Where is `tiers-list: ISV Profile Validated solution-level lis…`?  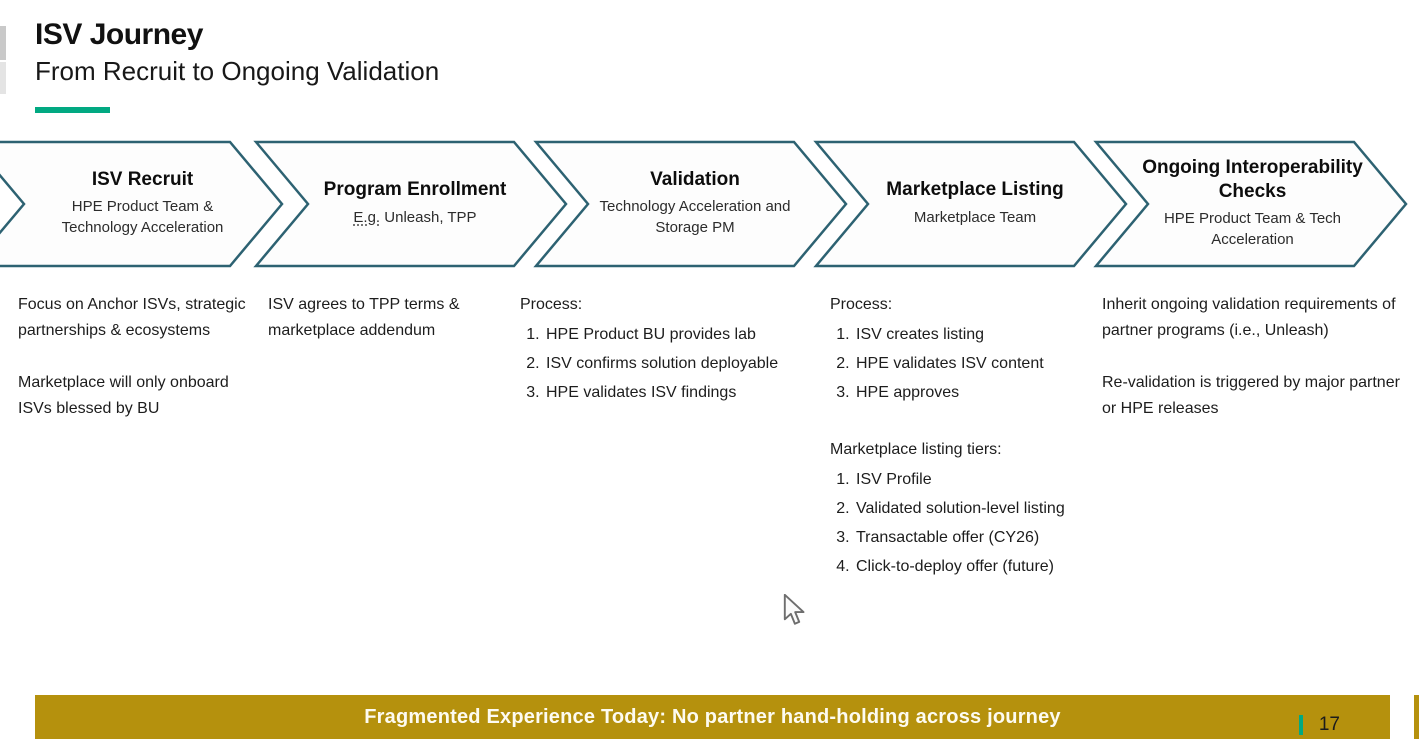
tiers-list: ISV Profile Validated solution-level lis… is located at coordinates (972, 523).